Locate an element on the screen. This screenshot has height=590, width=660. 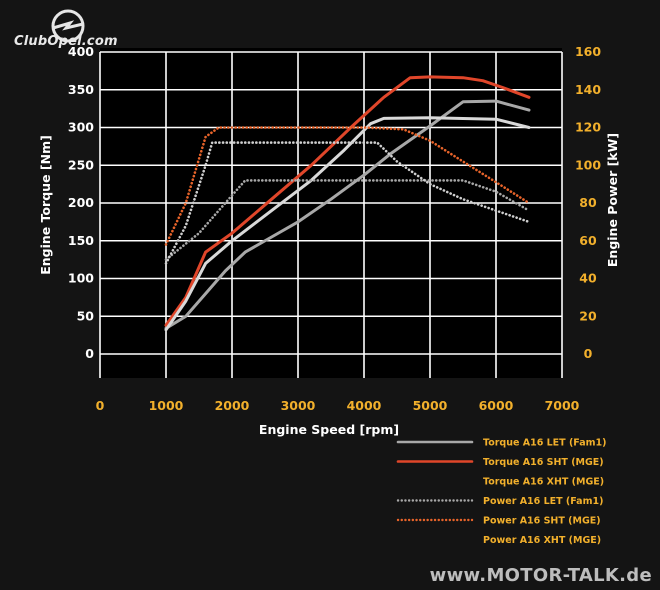
x-tick-label: 5000 is located at coordinates (430, 405).